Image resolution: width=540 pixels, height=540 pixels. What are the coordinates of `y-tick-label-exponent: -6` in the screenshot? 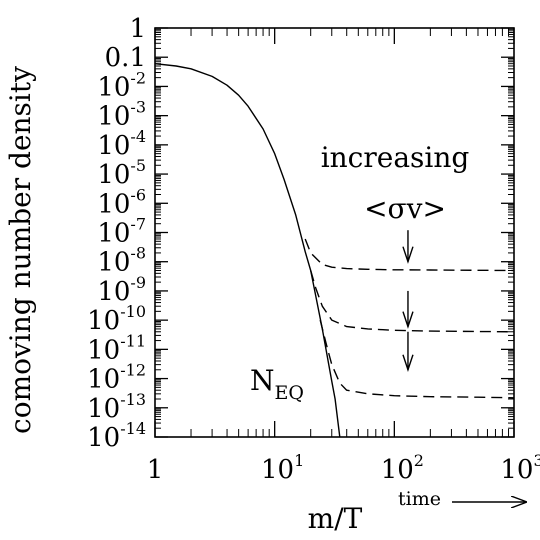 It's located at (138, 194).